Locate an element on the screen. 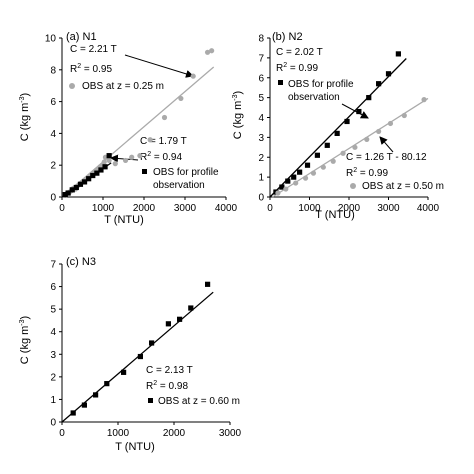  equation-label: C = 2.13 T is located at coordinates (169, 370).